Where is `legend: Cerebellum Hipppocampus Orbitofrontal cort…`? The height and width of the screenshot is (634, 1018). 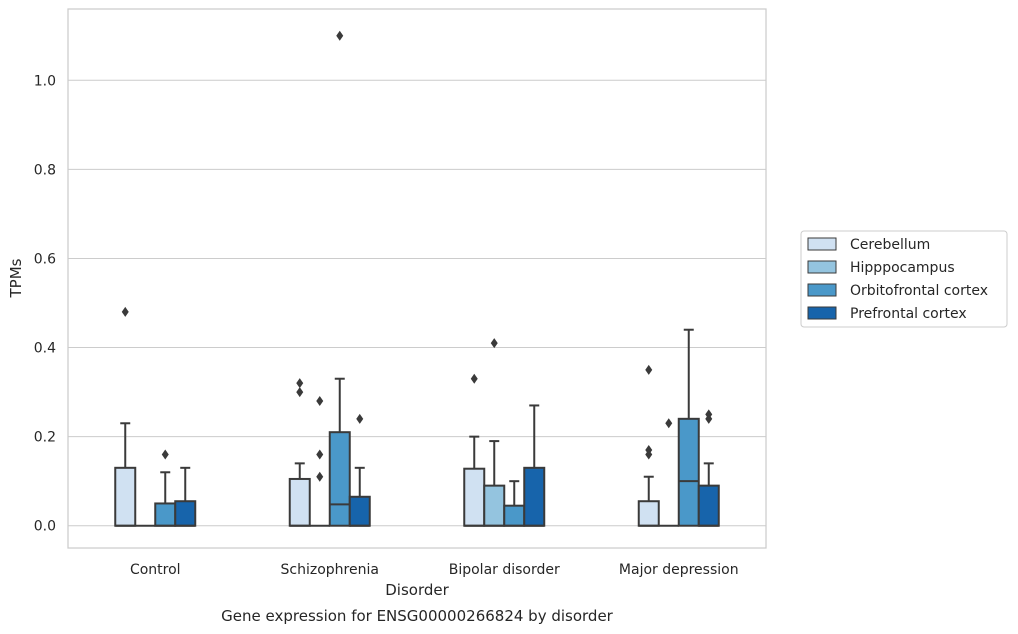
legend: Cerebellum Hipppocampus Orbitofrontal cort… is located at coordinates (904, 279).